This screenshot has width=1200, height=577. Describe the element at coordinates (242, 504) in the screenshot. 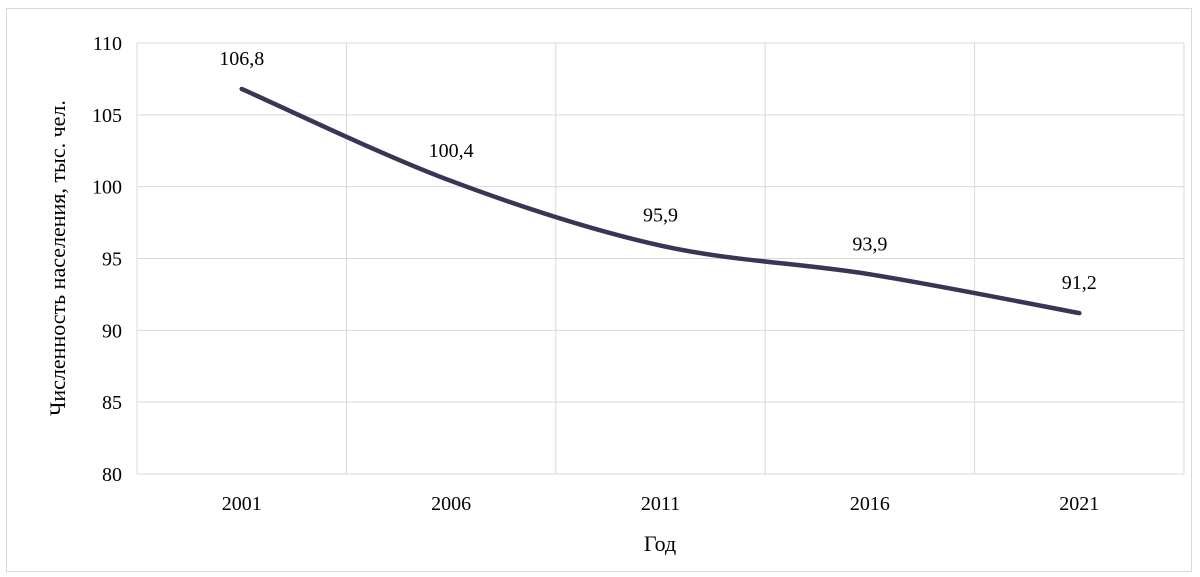

I see `x-tick-label: 2001` at that location.